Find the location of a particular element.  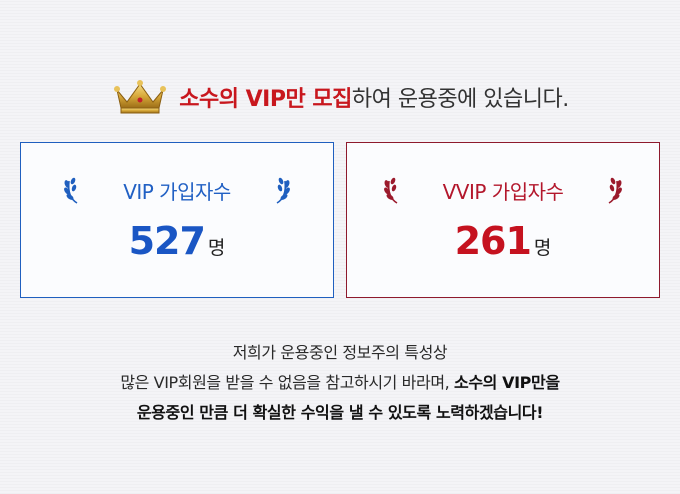

description-line-2: 많은 VIP회원을 받을 수 없음을 참고하시기 바라며, 소수의 VIP만을 is located at coordinates (340, 383).